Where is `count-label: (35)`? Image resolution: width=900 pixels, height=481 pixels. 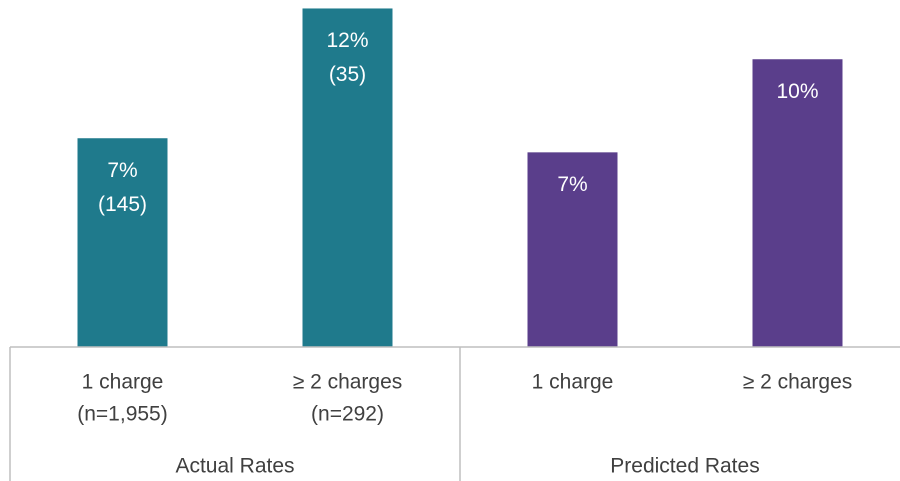
count-label: (35) is located at coordinates (347, 74).